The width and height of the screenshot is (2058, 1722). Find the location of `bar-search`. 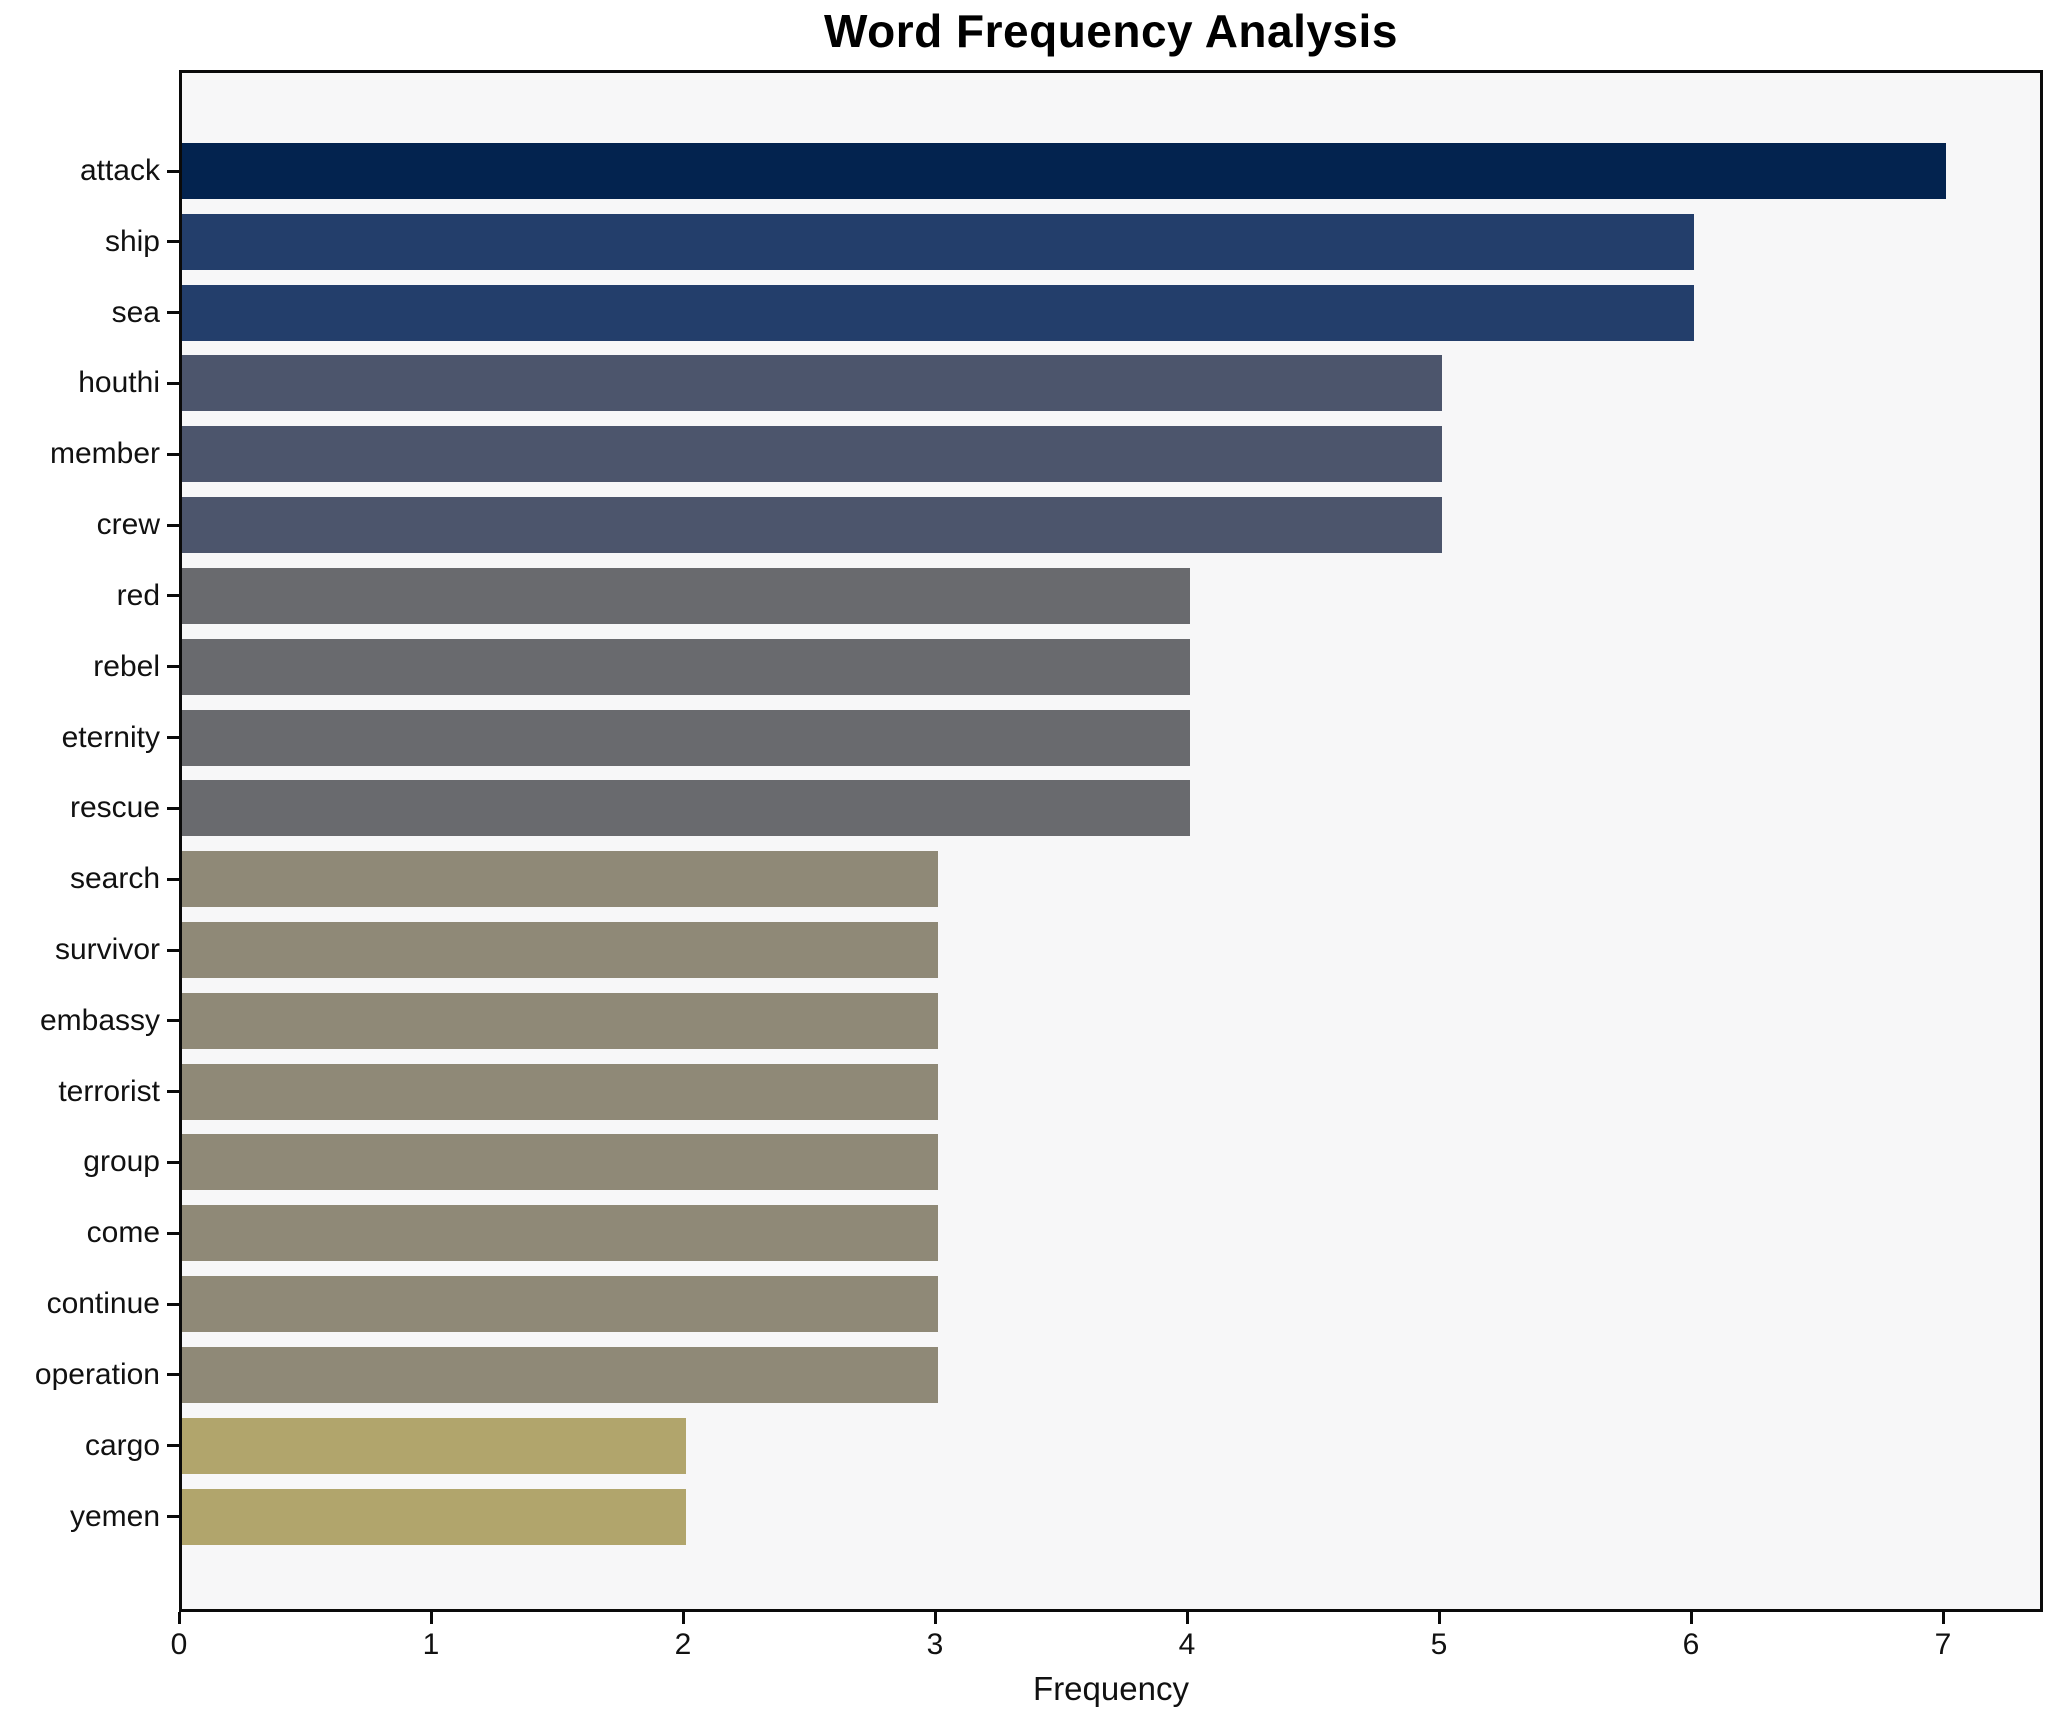

bar-search is located at coordinates (560, 879).